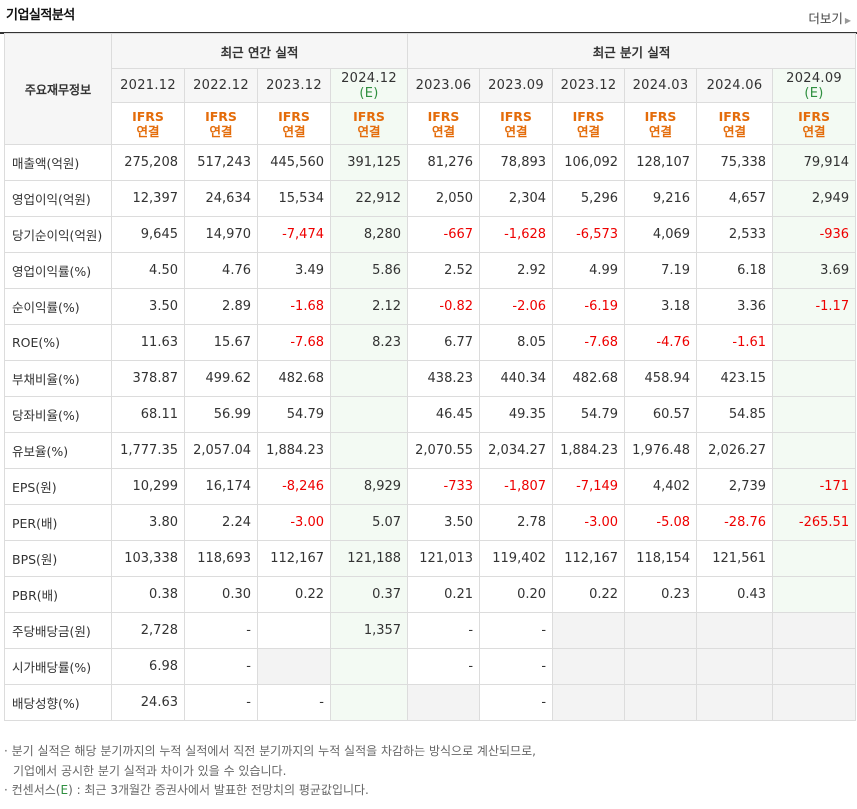 This screenshot has width=857, height=809. Describe the element at coordinates (661, 198) in the screenshot. I see `table-cell: 9,216` at that location.